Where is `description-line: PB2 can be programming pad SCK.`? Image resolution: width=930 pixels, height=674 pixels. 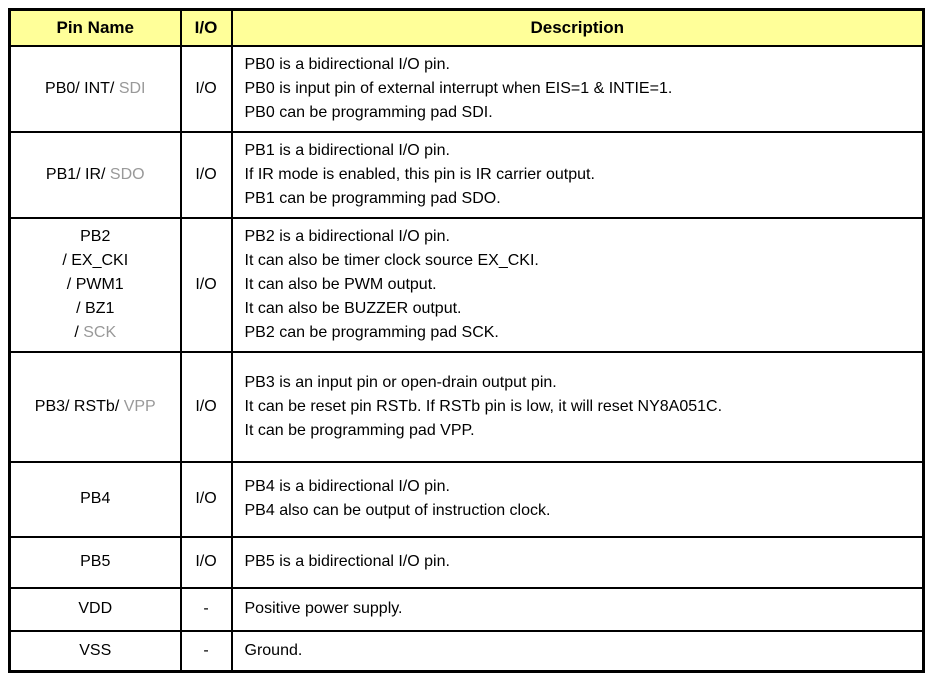 description-line: PB2 can be programming pad SCK. is located at coordinates (371, 332).